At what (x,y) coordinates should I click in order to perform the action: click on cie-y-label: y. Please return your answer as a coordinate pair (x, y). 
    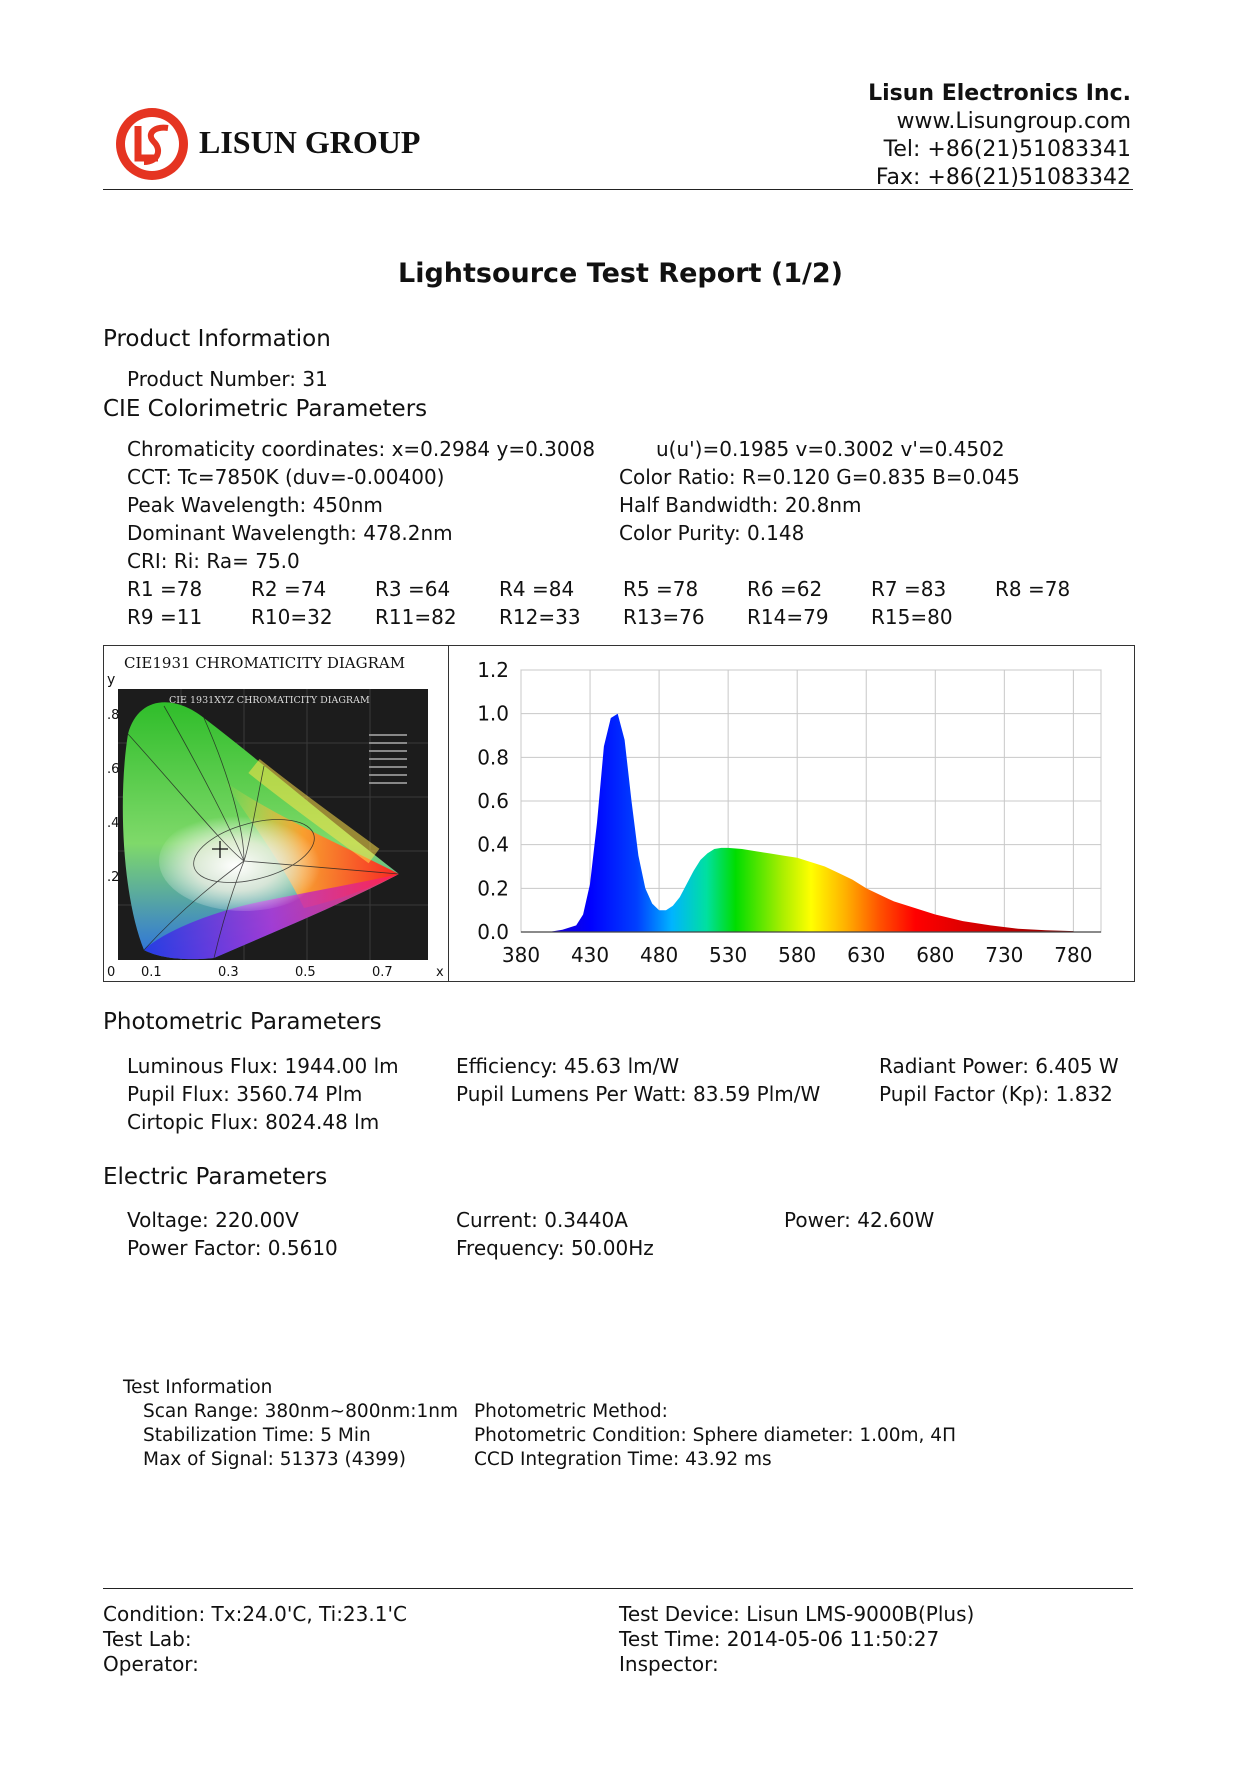
    Looking at the image, I should click on (111, 680).